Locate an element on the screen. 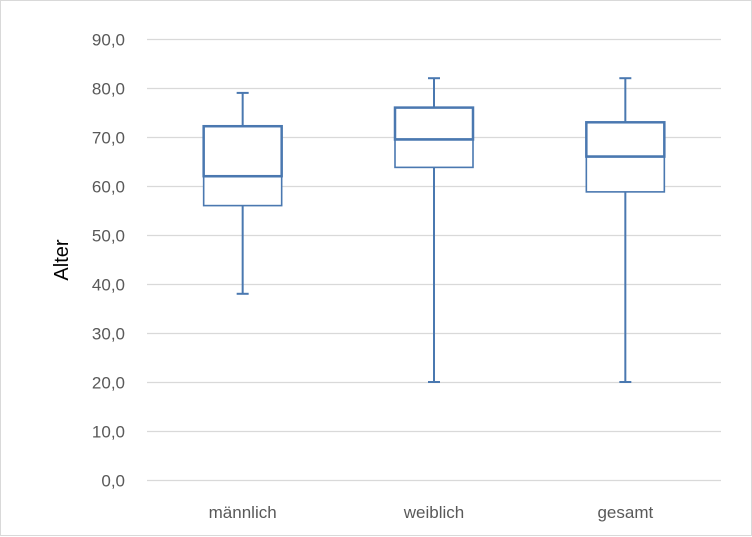 The image size is (752, 537). box-gesamt is located at coordinates (625, 230).